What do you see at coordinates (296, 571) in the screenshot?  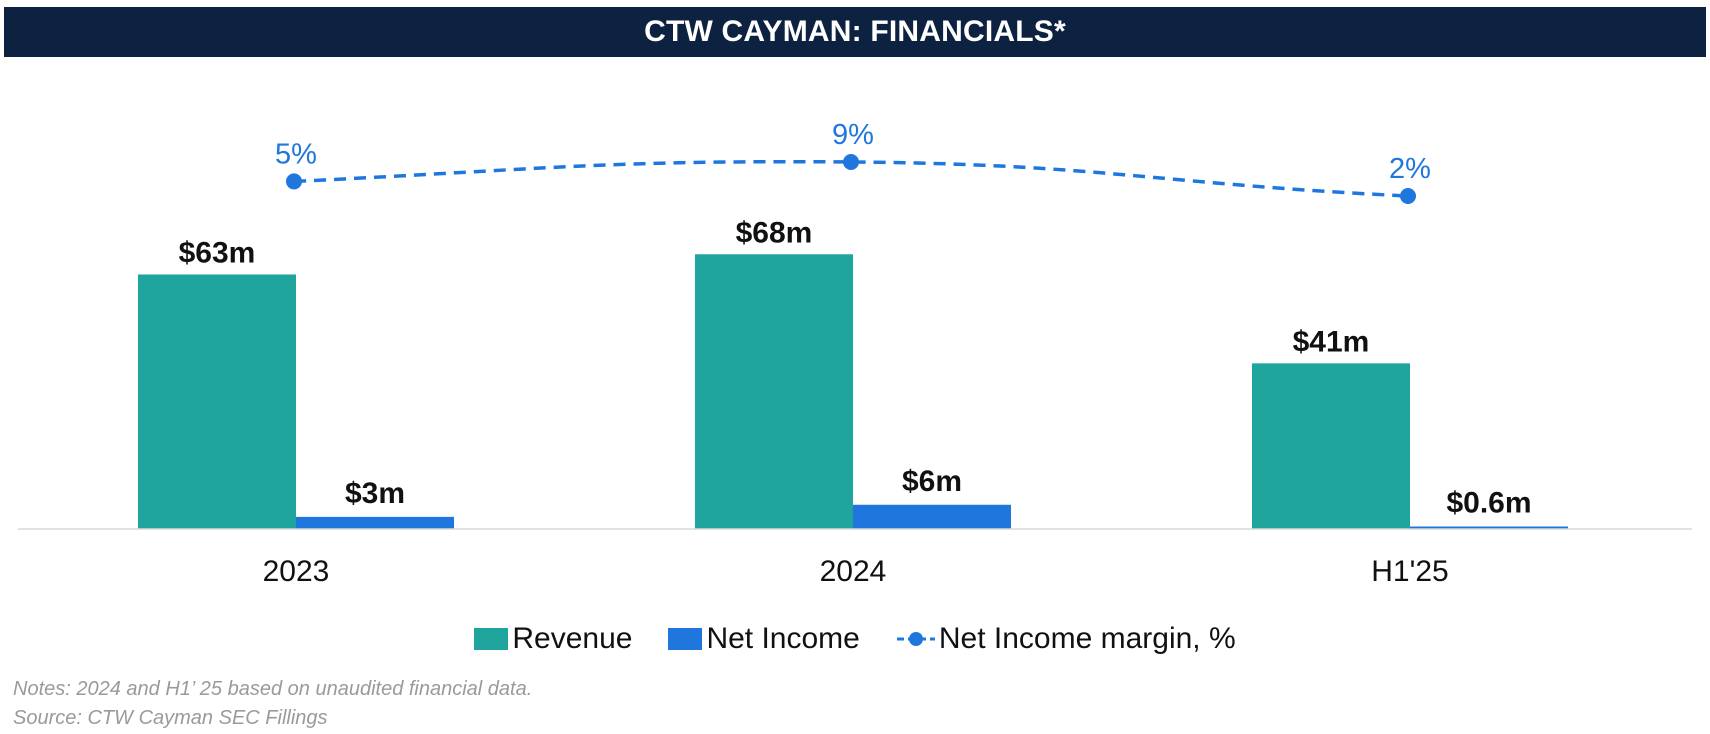 I see `x-tick-label: 2023` at bounding box center [296, 571].